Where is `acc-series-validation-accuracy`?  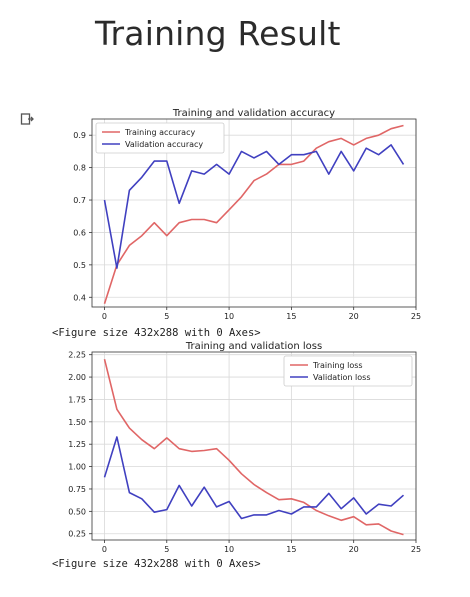
acc-series-validation-accuracy is located at coordinates (254, 206).